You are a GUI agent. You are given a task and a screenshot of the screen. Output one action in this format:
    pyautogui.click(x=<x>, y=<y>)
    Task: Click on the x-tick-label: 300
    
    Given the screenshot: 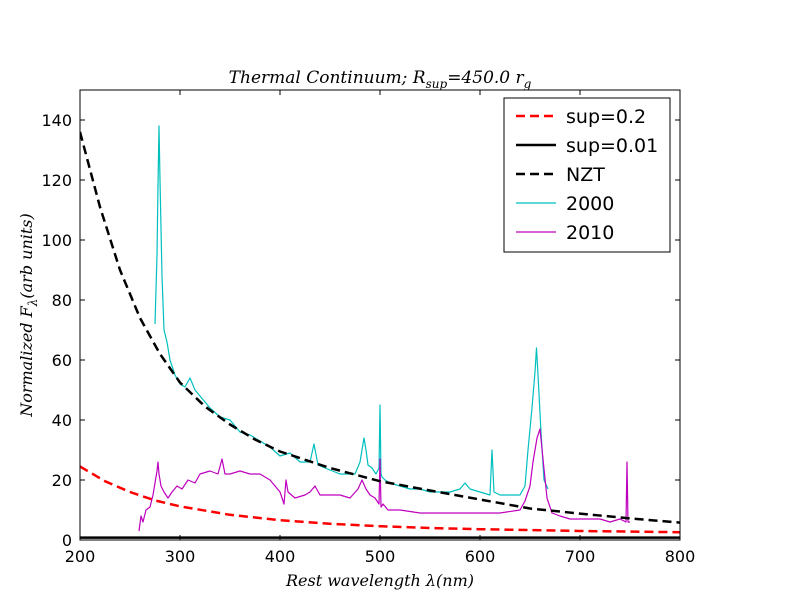 What is the action you would take?
    pyautogui.click(x=180, y=556)
    